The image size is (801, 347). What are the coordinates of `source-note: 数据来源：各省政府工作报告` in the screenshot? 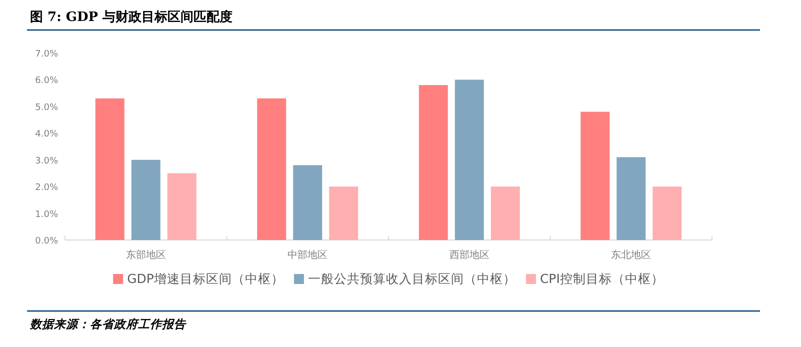 It's located at (108, 324).